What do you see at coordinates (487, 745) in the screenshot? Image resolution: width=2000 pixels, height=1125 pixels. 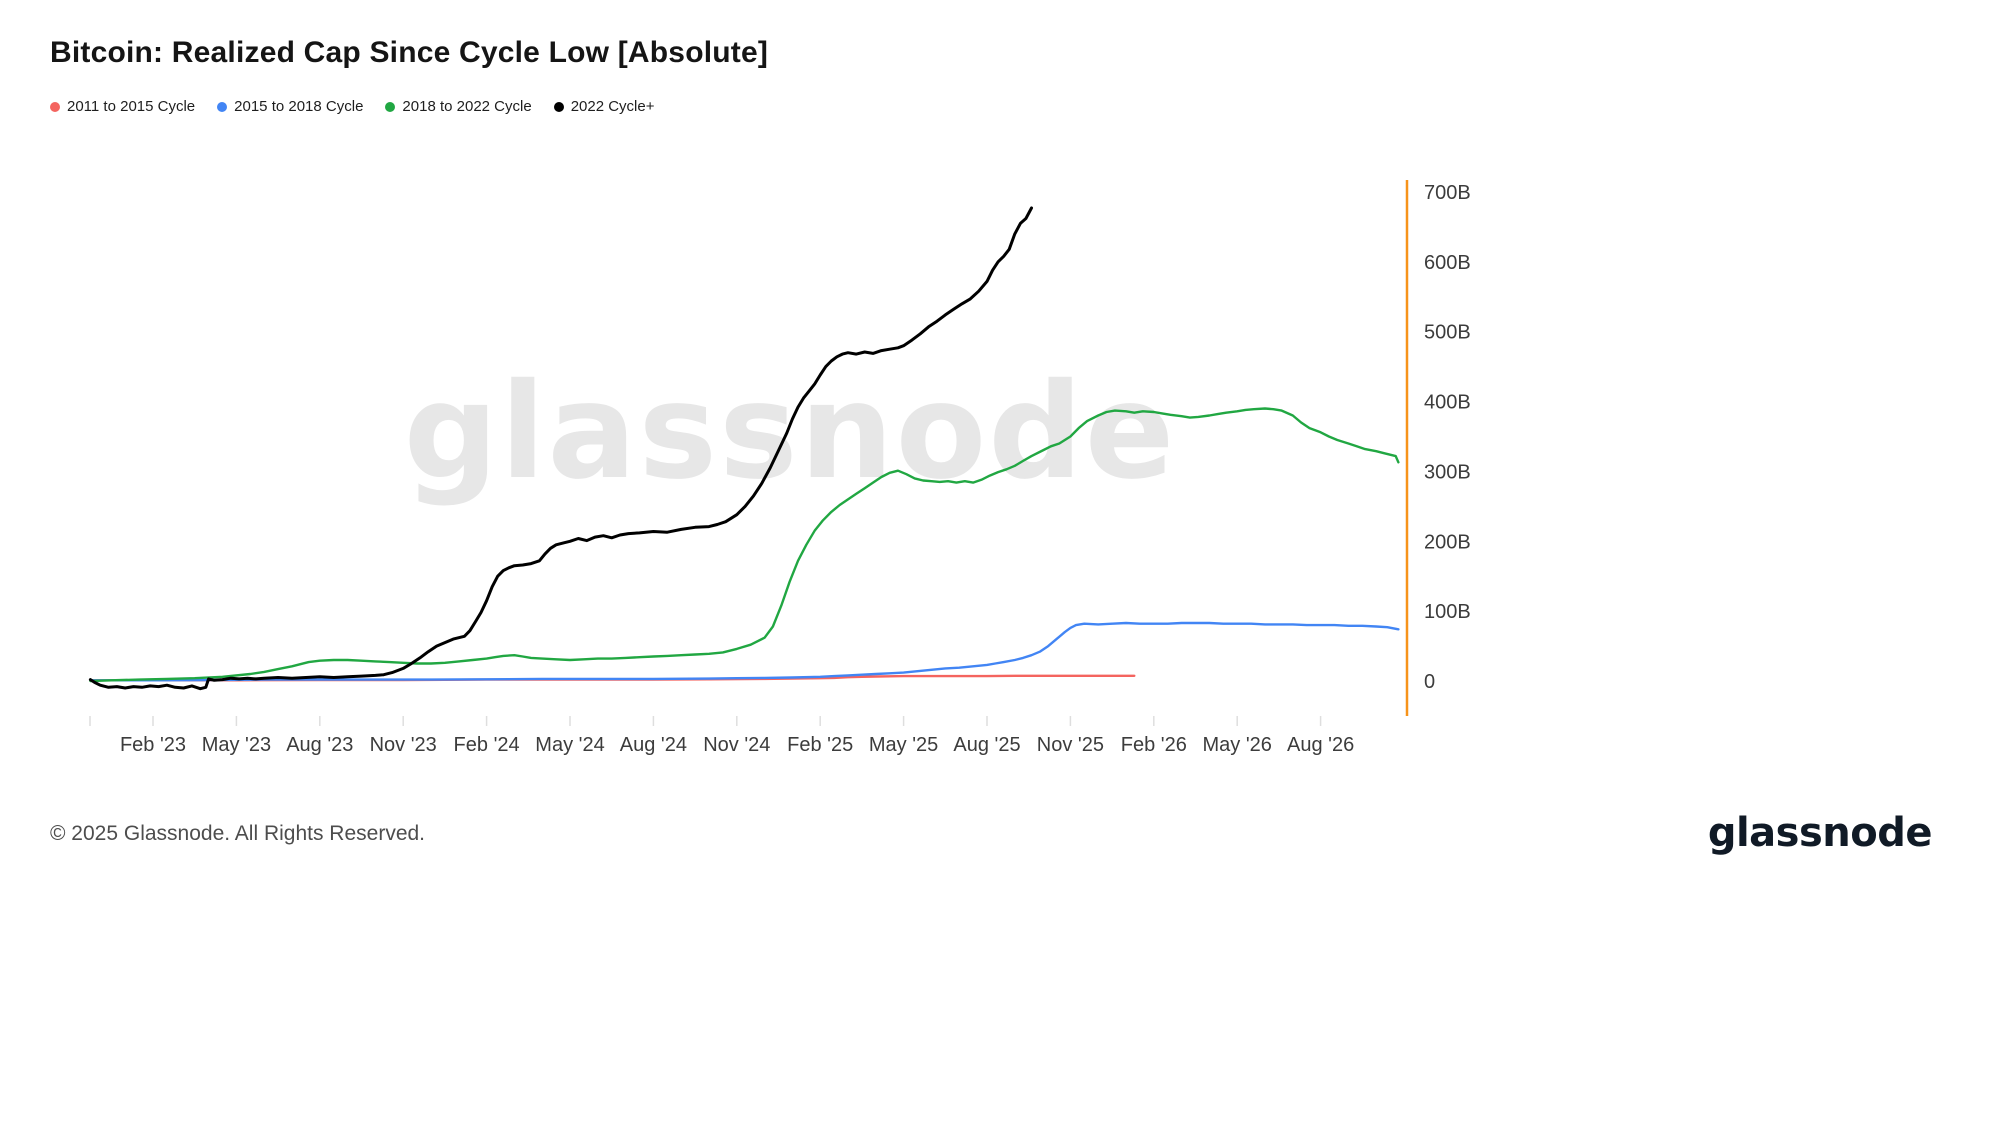 I see `x-tick-label: Feb '24` at bounding box center [487, 745].